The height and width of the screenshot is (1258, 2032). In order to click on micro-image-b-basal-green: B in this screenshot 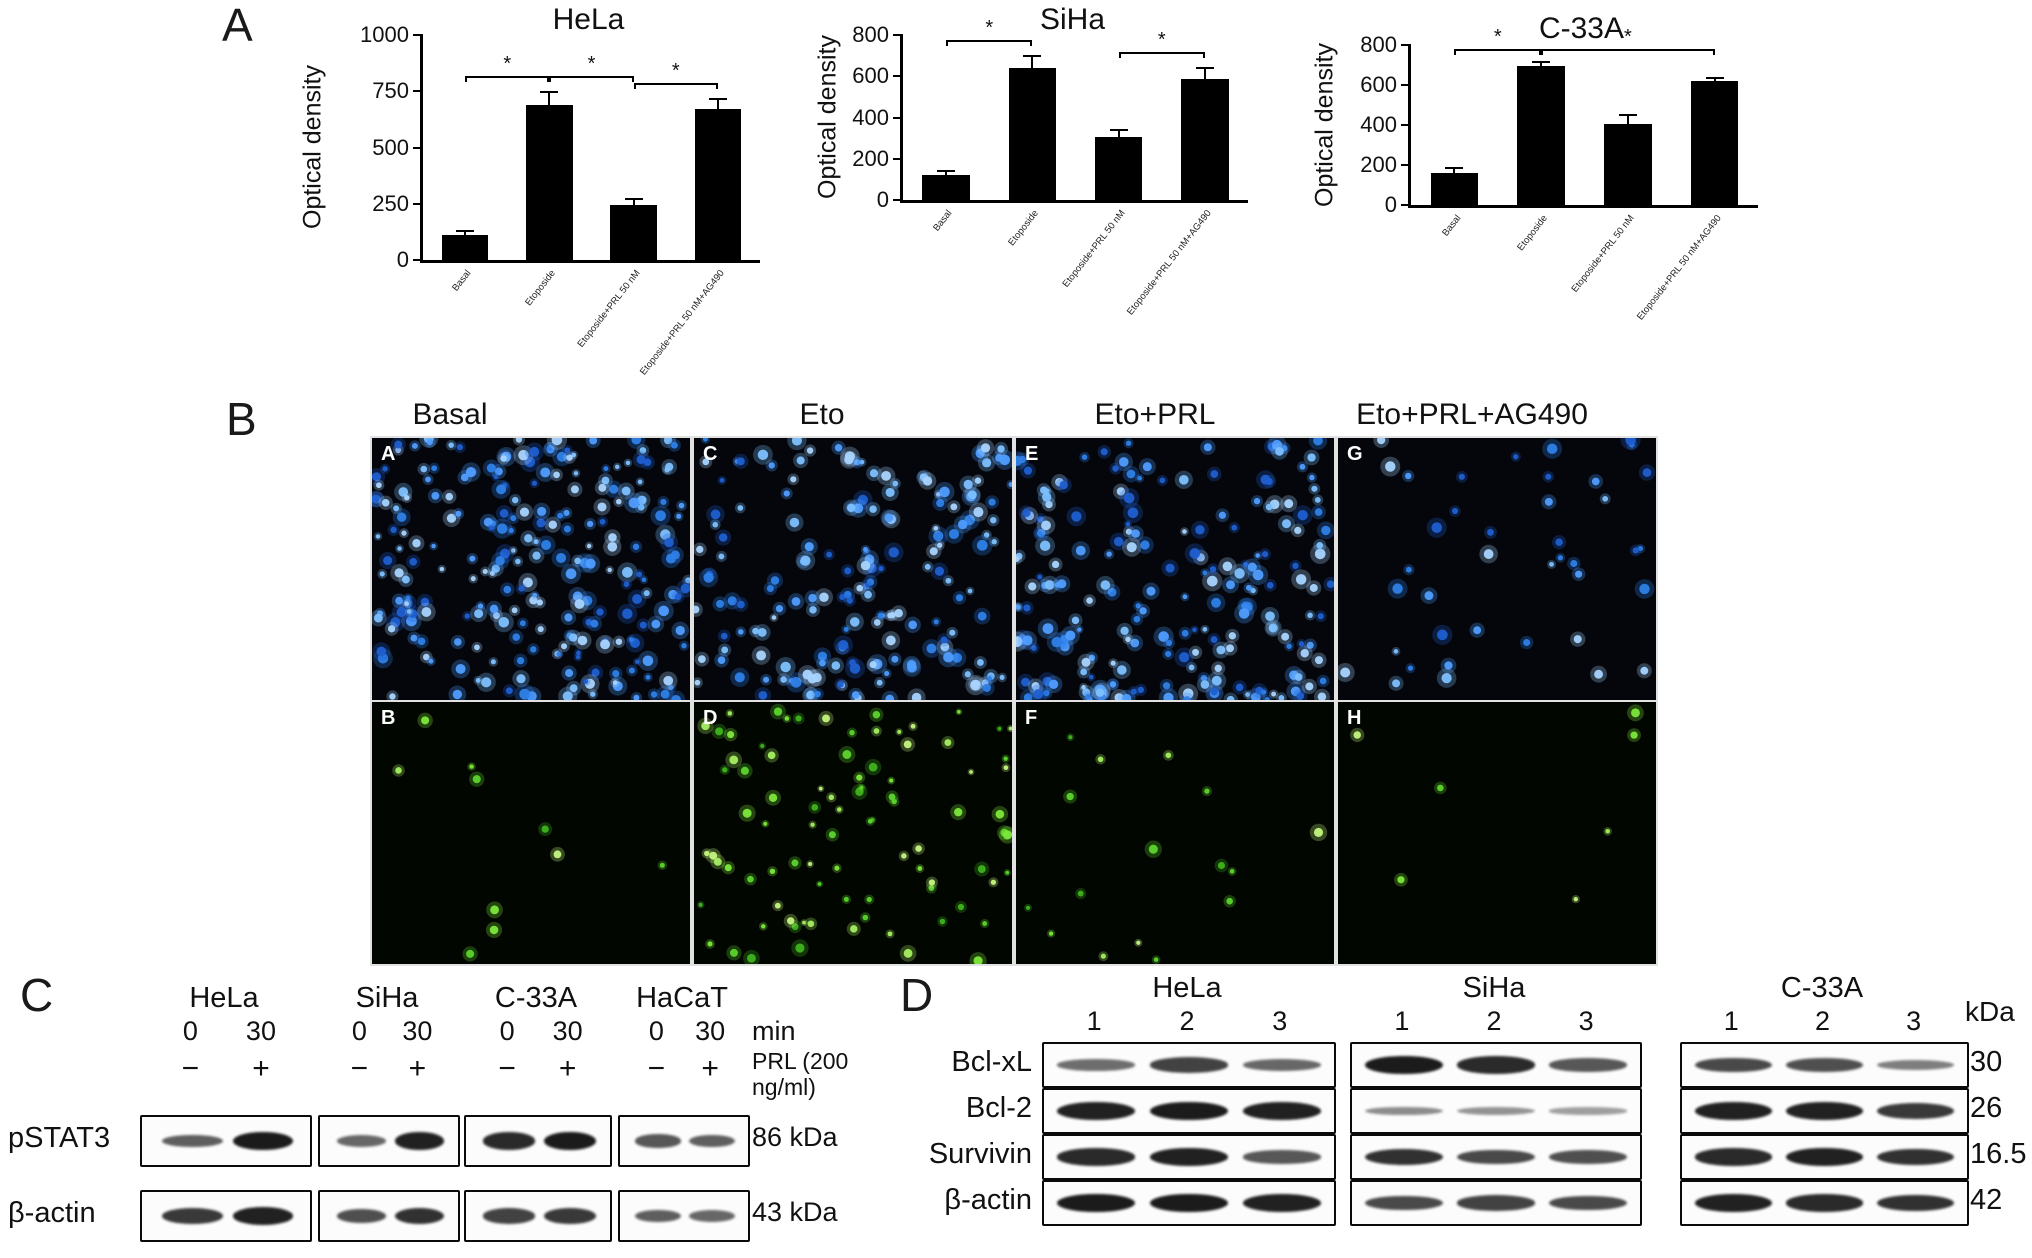, I will do `click(531, 833)`.